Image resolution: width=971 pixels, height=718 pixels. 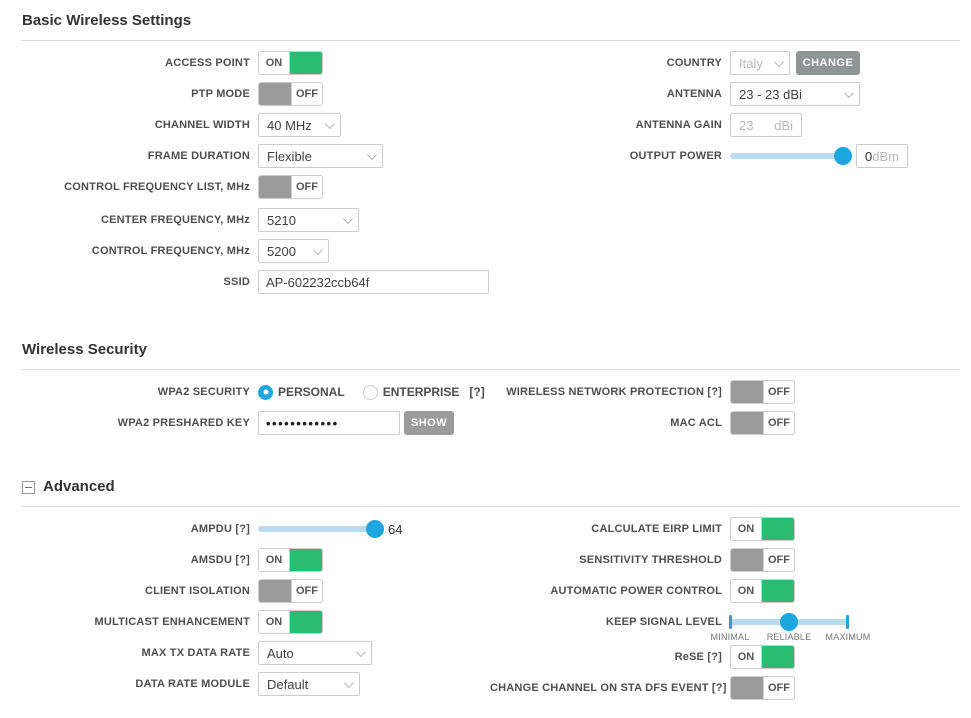 What do you see at coordinates (172, 622) in the screenshot?
I see `multicast-enhancement-label: MULTICAST ENHANCEMENT` at bounding box center [172, 622].